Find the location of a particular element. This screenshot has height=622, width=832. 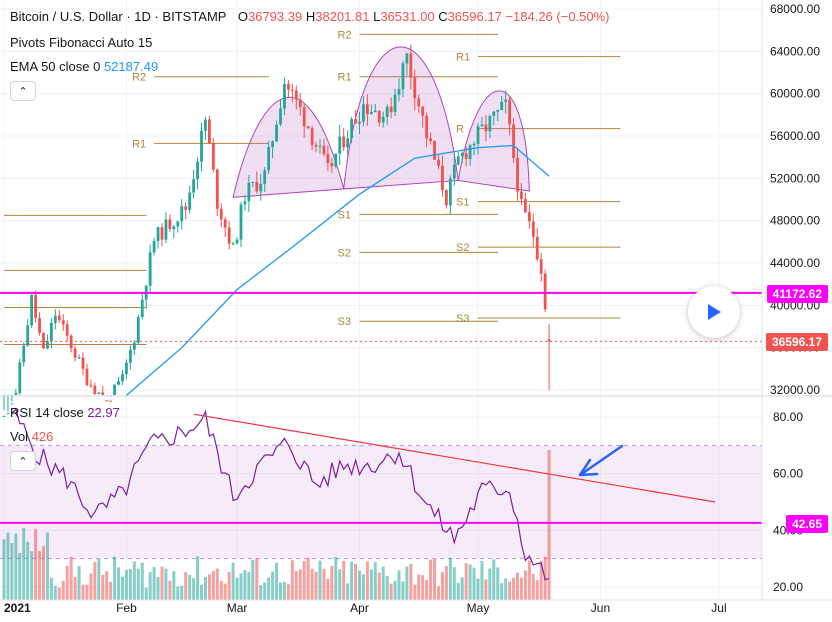

pivots-legend: Pivots Fibonacci Auto 15 is located at coordinates (81, 42).